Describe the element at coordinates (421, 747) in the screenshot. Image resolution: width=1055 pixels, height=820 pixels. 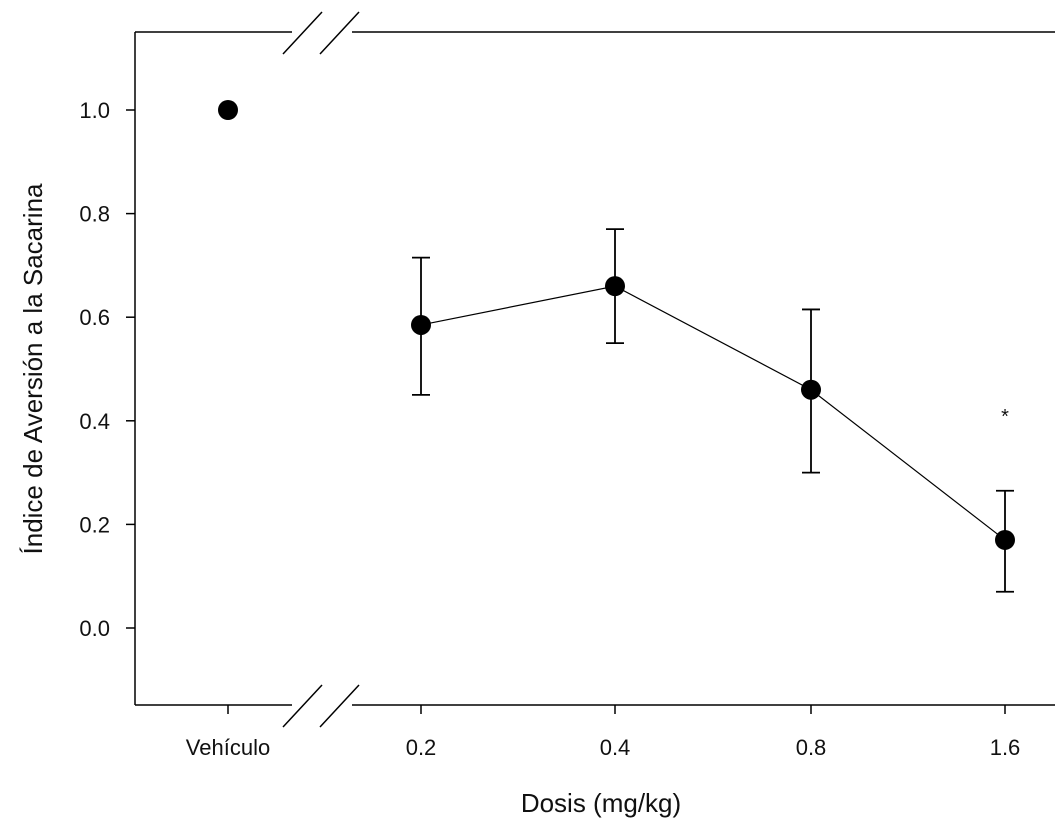
I see `x-tick-label: 0.2` at that location.